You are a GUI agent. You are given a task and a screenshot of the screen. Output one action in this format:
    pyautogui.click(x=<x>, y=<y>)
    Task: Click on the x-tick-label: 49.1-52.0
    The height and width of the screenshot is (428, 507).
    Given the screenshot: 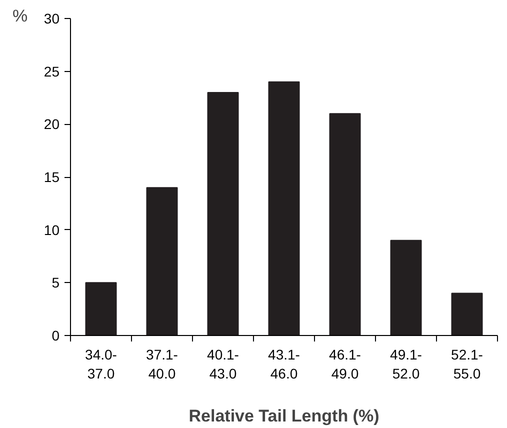 What is the action you would take?
    pyautogui.click(x=406, y=364)
    